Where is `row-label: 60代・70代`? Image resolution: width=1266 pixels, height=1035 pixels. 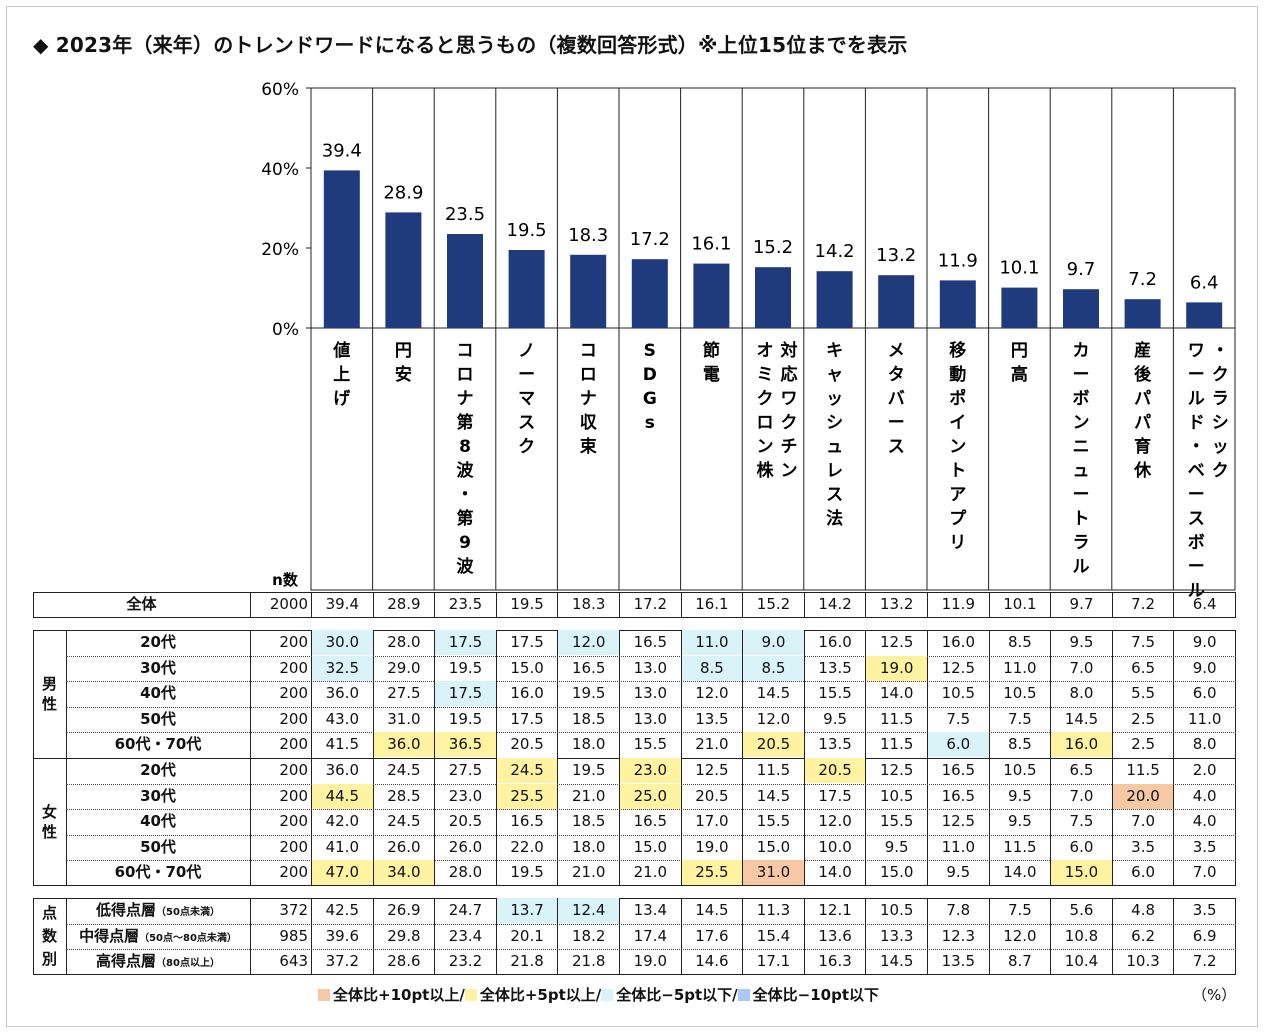 row-label: 60代・70代 is located at coordinates (158, 744).